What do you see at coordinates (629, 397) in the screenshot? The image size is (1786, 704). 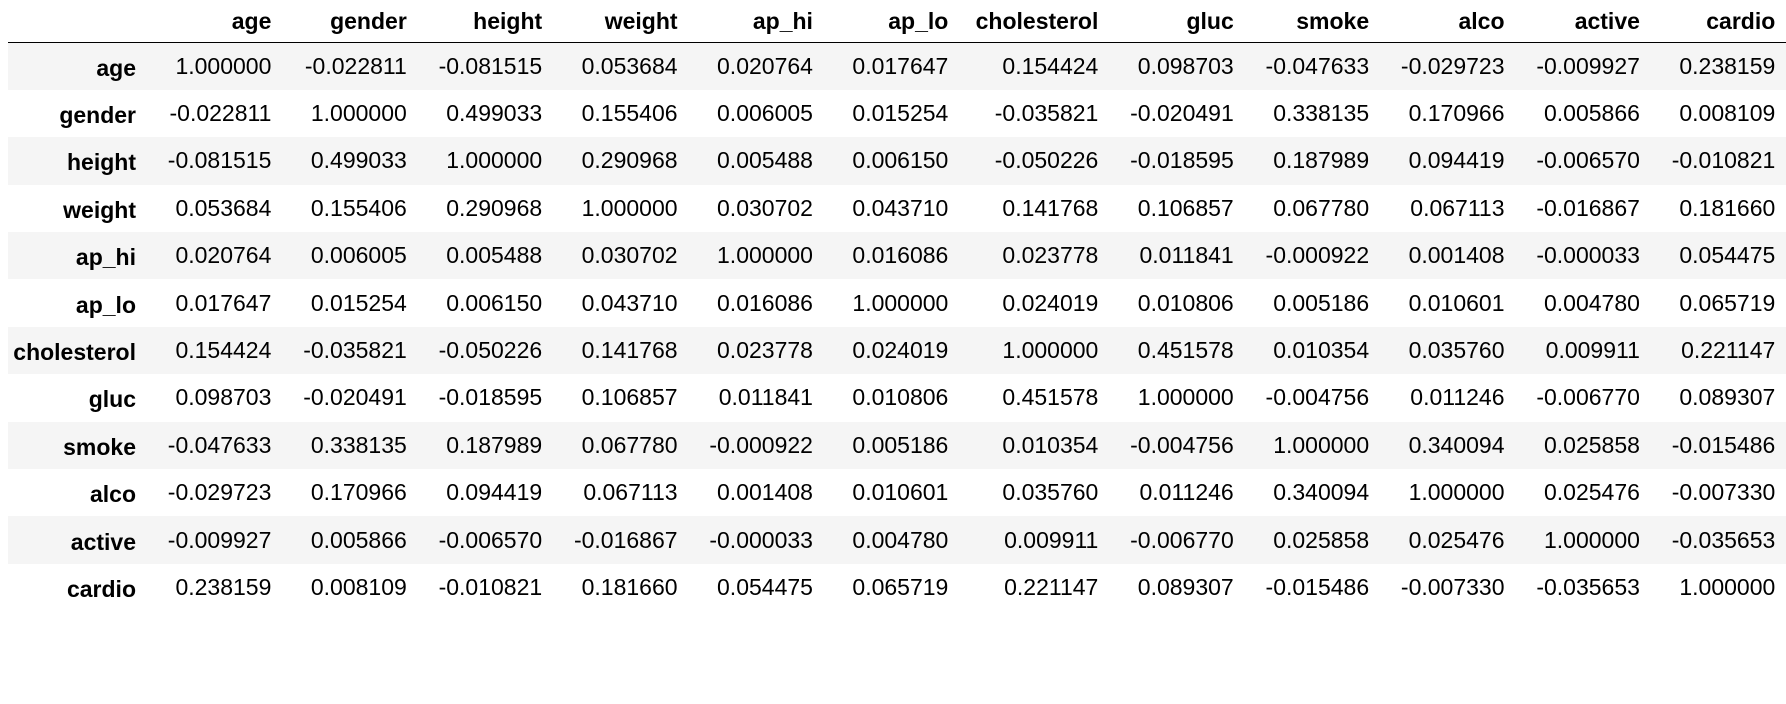 I see `table-cell: 0.106857` at bounding box center [629, 397].